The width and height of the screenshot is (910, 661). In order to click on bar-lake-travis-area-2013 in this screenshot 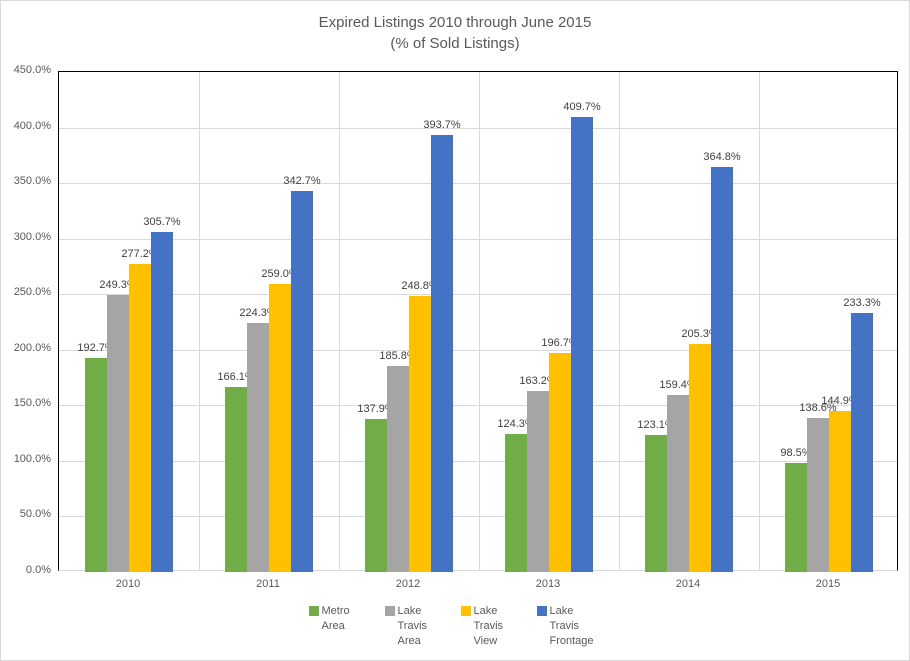, I will do `click(538, 481)`.